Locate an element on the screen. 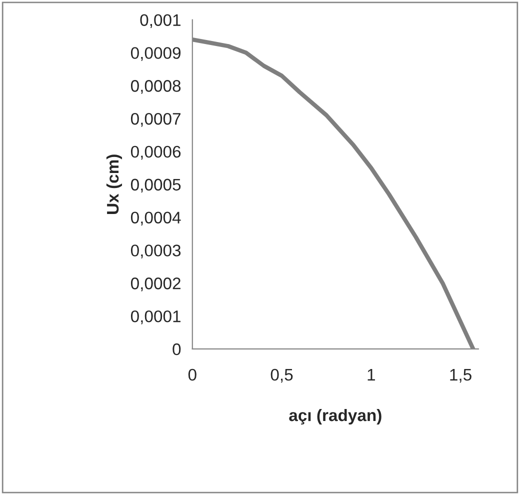 This screenshot has height=495, width=520. x-tick-label: 1,5 is located at coordinates (461, 376).